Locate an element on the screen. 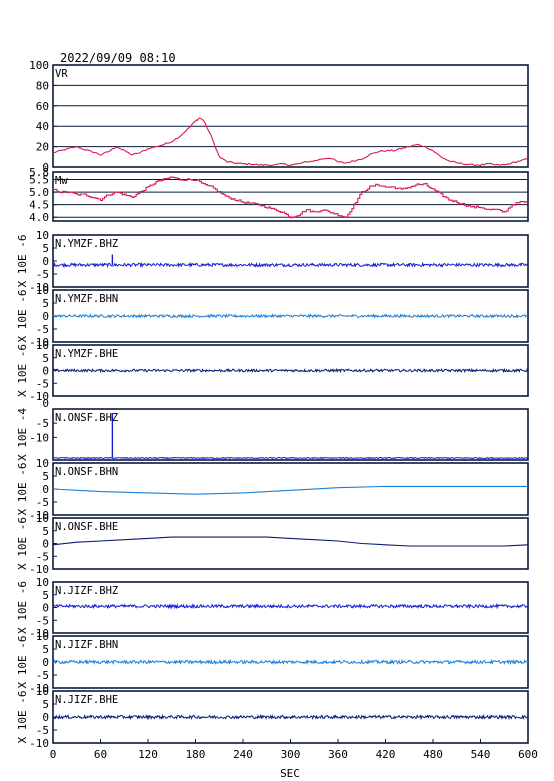 The width and height of the screenshot is (554, 781). panel-label-onsf-bhn: N.ONSF.BHN is located at coordinates (86, 472).